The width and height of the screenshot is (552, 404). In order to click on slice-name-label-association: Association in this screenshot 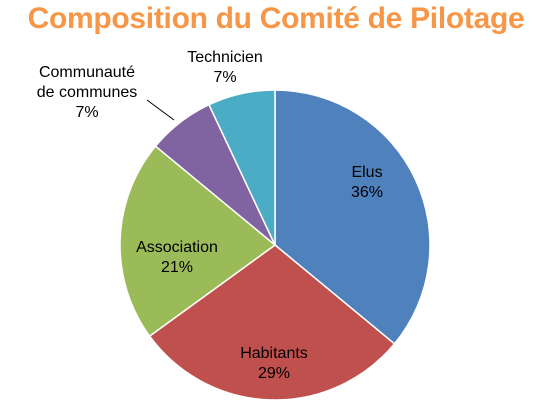, I will do `click(177, 247)`.